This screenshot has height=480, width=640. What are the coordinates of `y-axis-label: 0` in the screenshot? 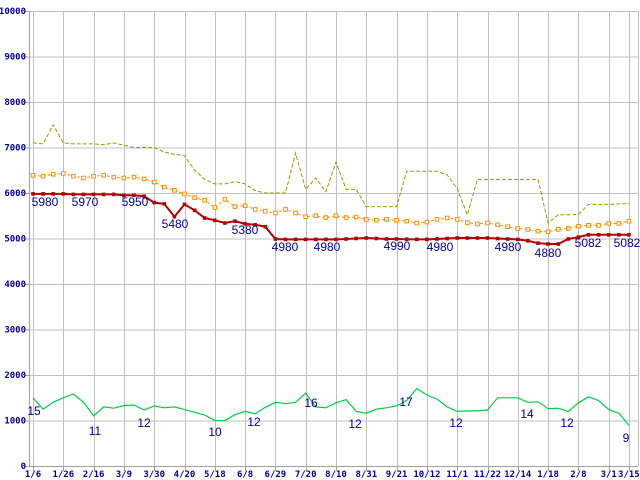 It's located at (23, 467).